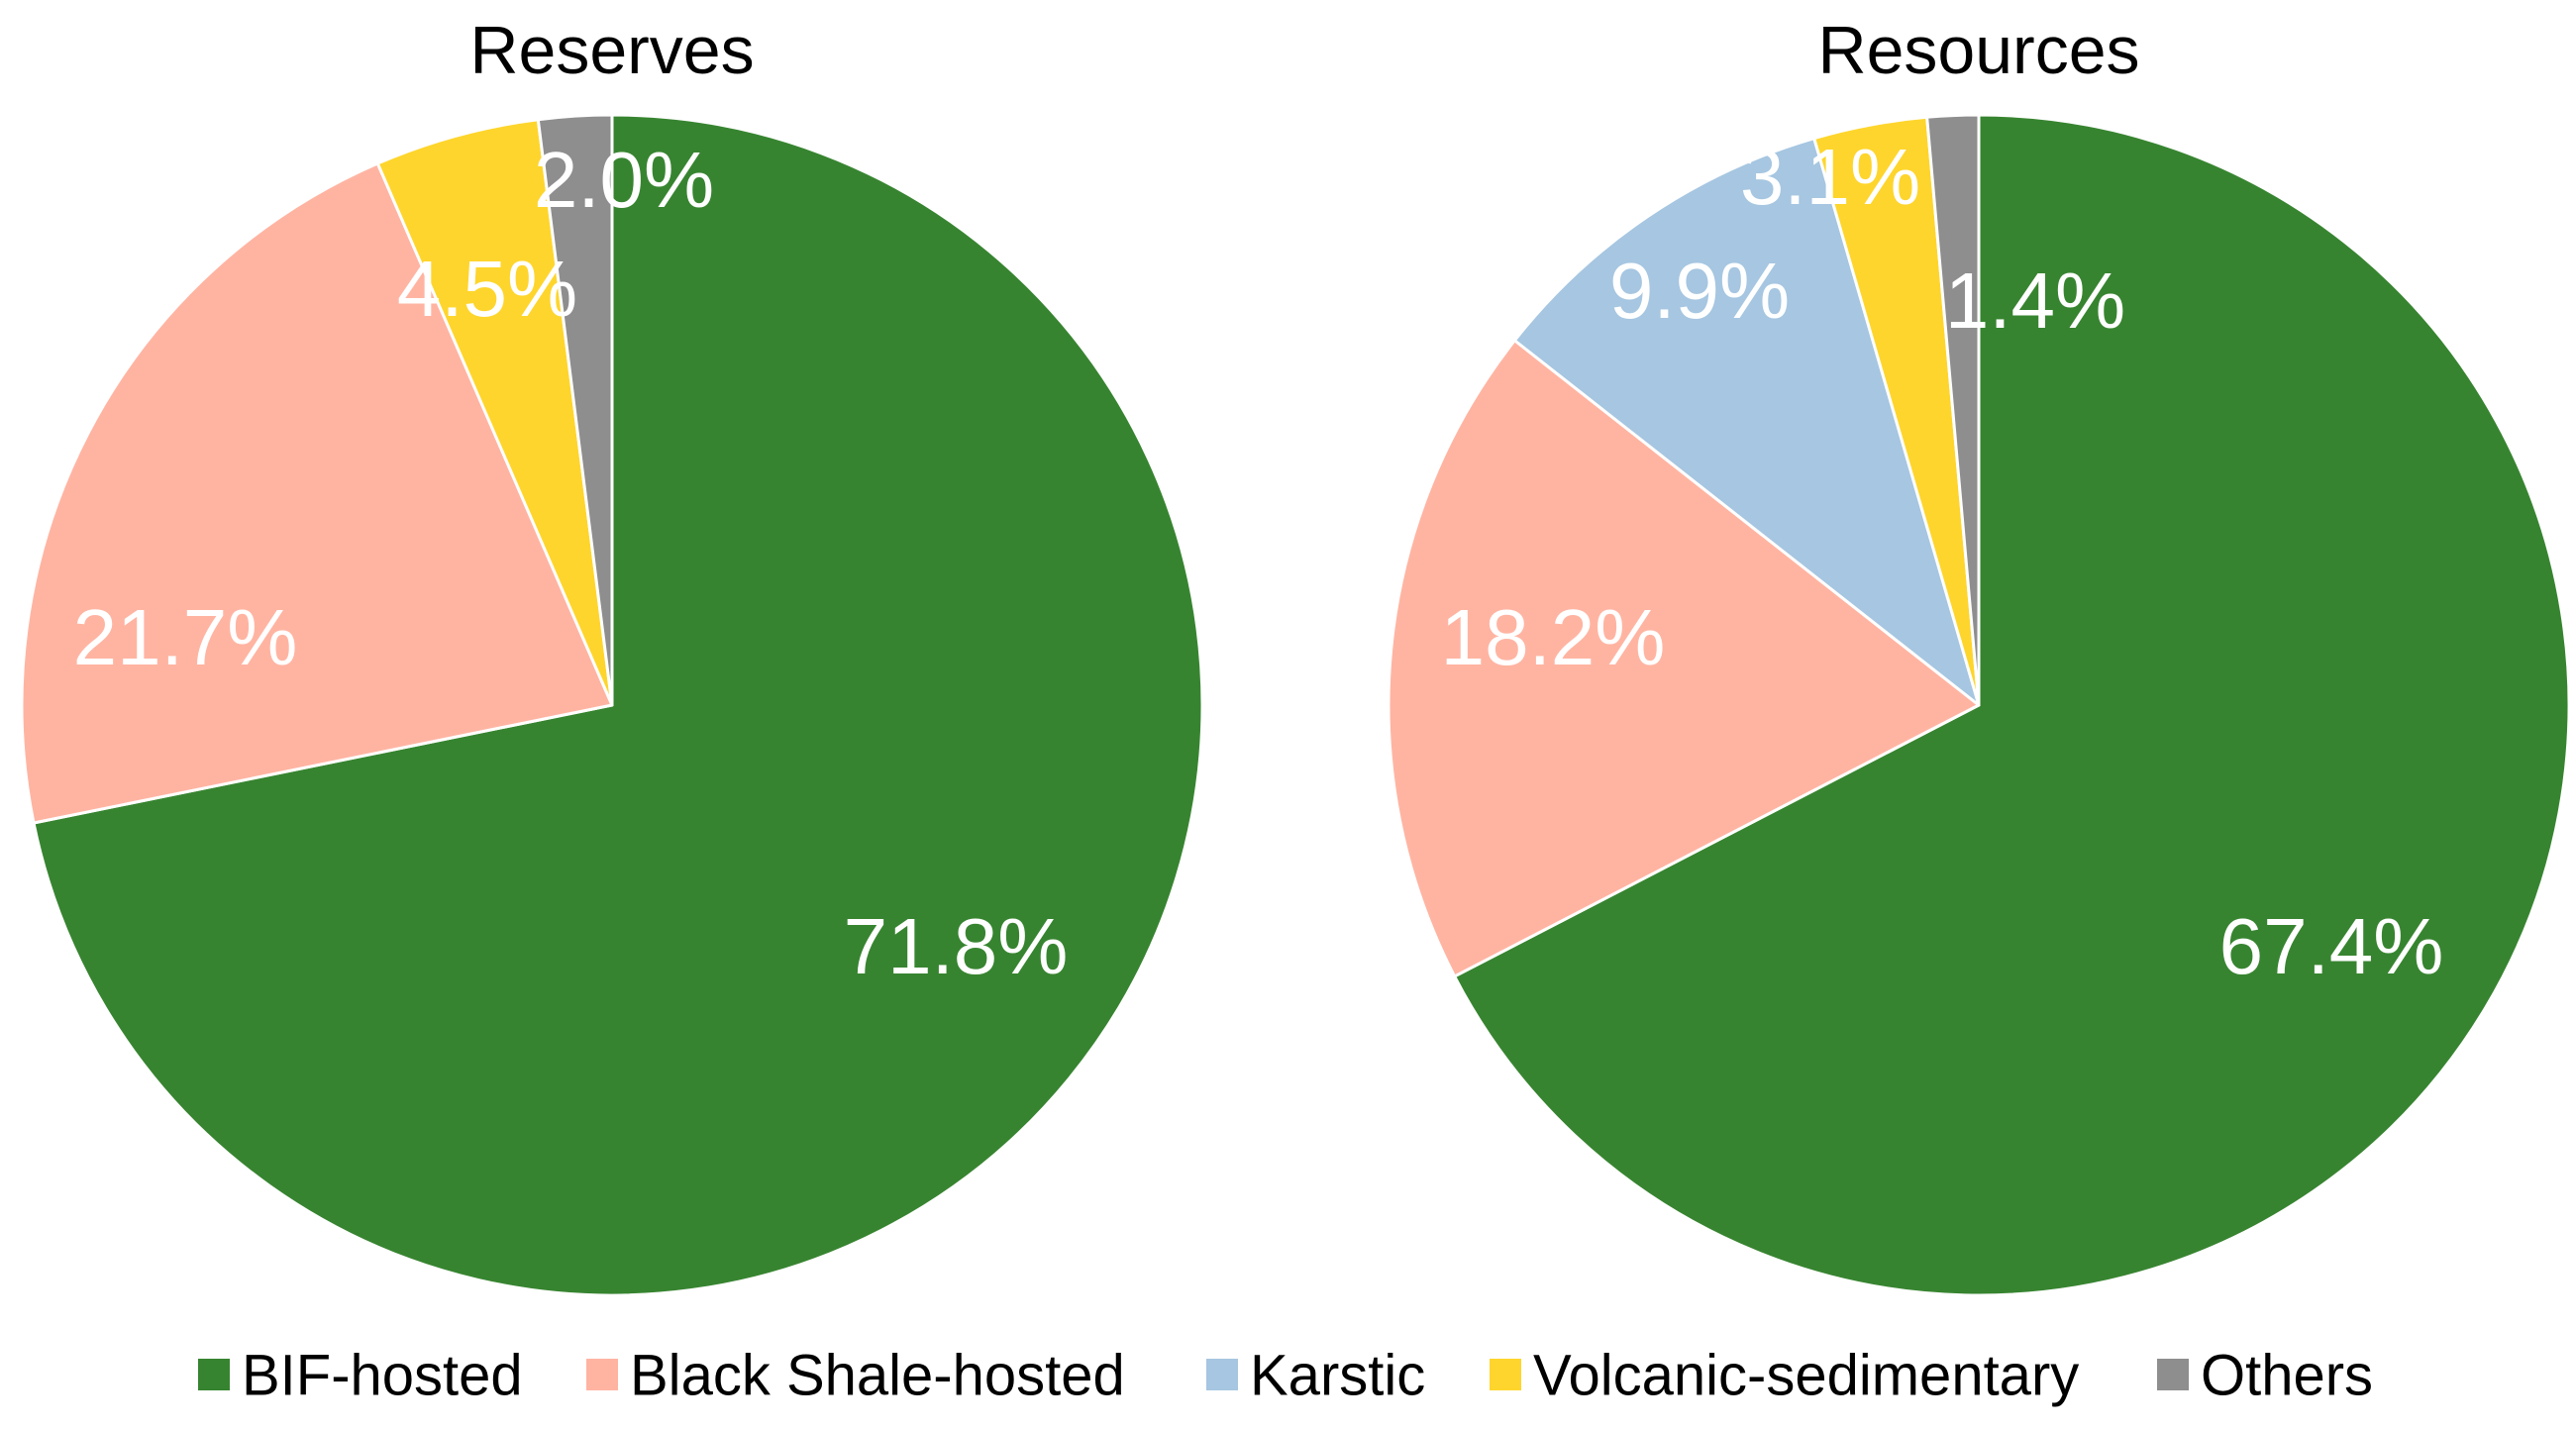 The height and width of the screenshot is (1431, 2576). What do you see at coordinates (624, 180) in the screenshot?
I see `slice-label-reserves-others: 2.0%` at bounding box center [624, 180].